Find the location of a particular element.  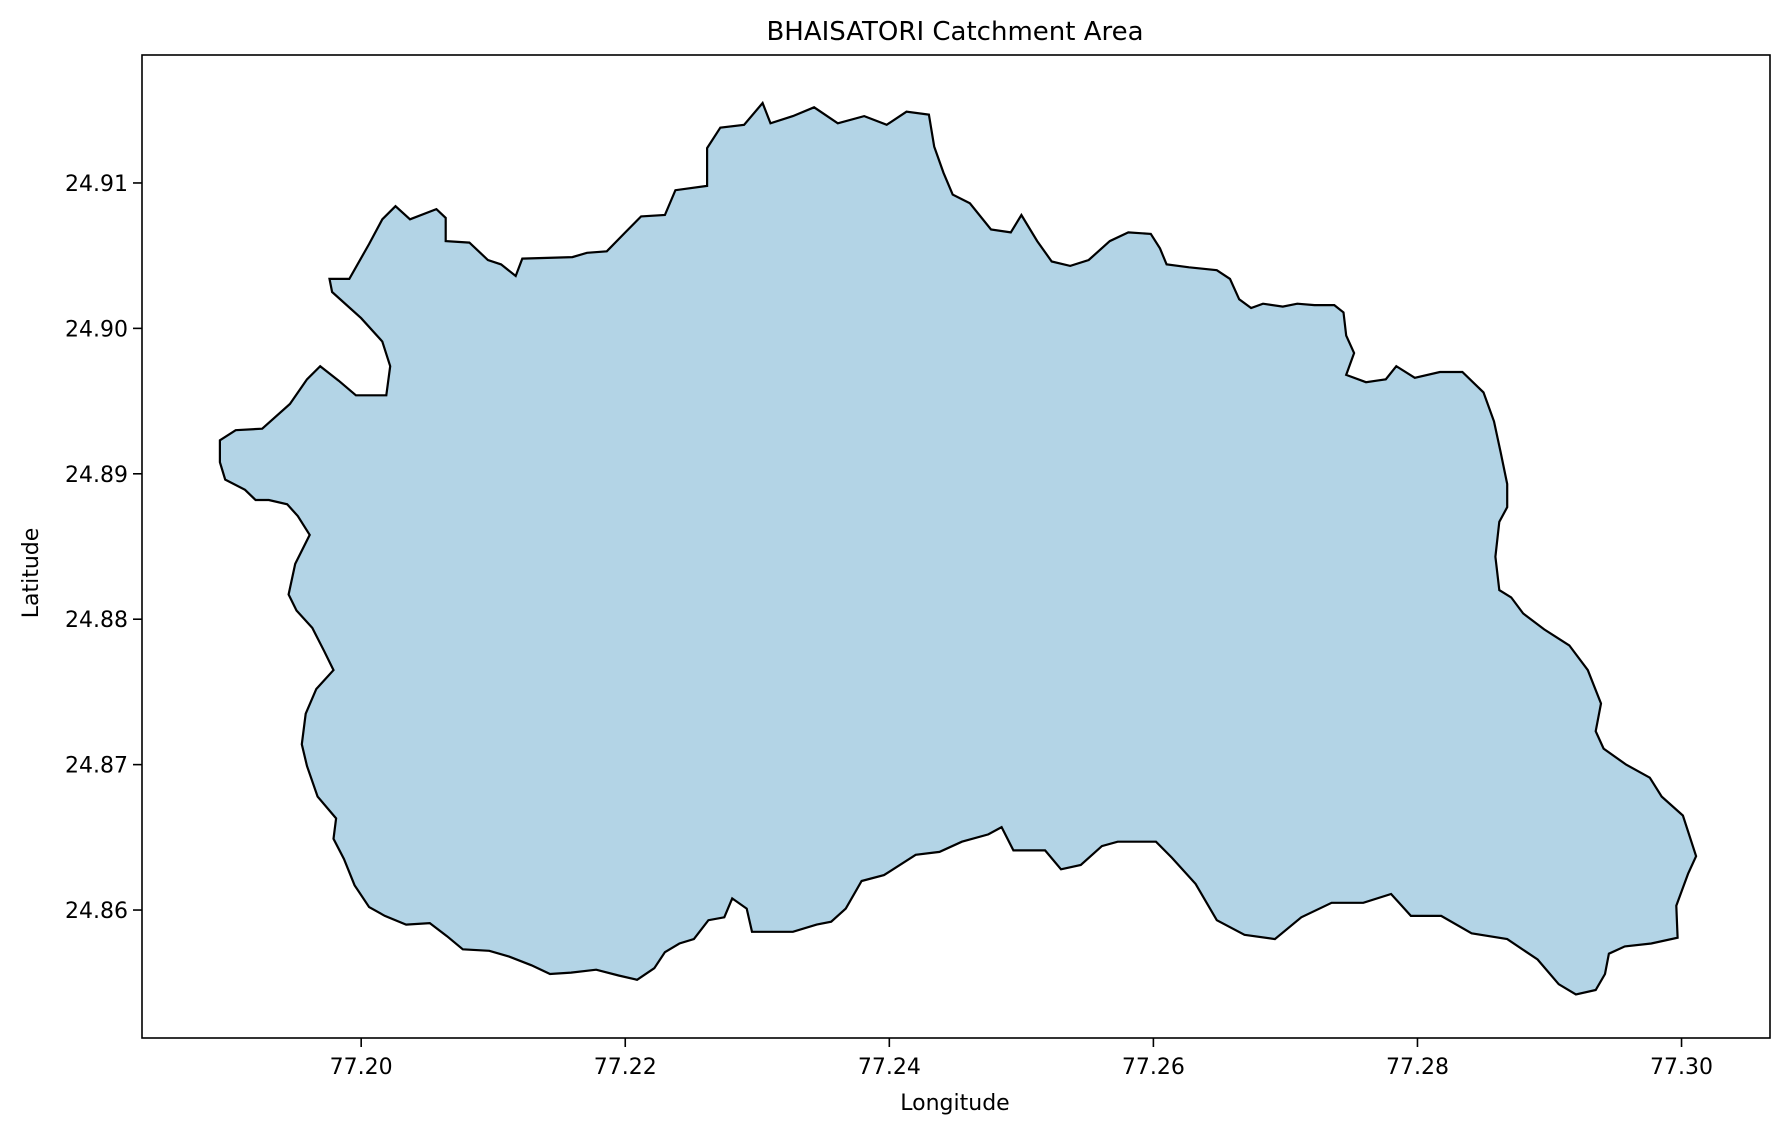

x-tick-label: 77.22 is located at coordinates (625, 1067).